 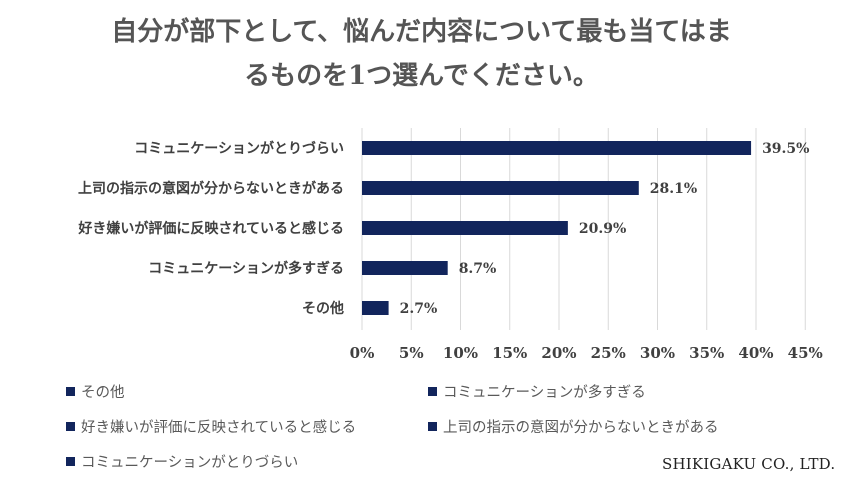 I want to click on category-label: 好き嫌いが評価に反映されていると感じる, so click(x=210, y=228).